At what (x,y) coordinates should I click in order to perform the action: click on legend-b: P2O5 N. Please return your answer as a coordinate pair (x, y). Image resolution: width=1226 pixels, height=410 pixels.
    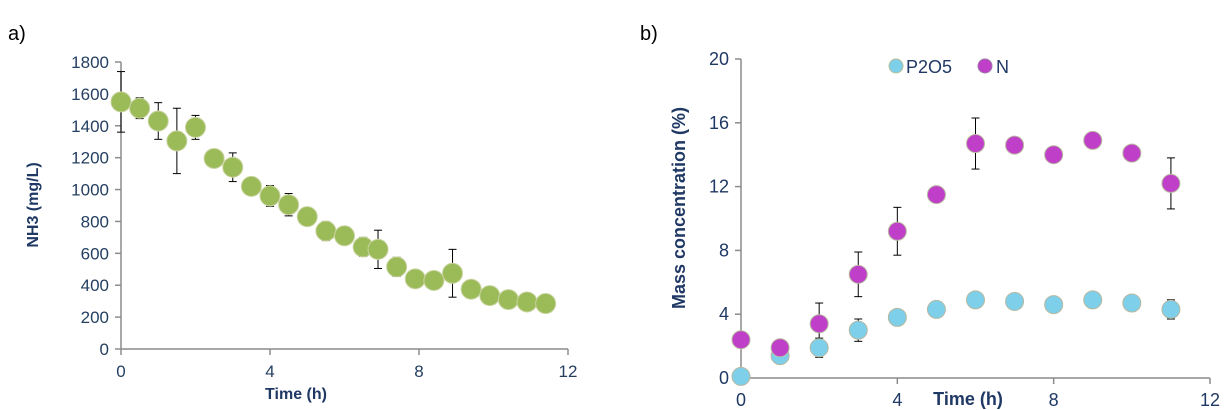
    Looking at the image, I should click on (948, 67).